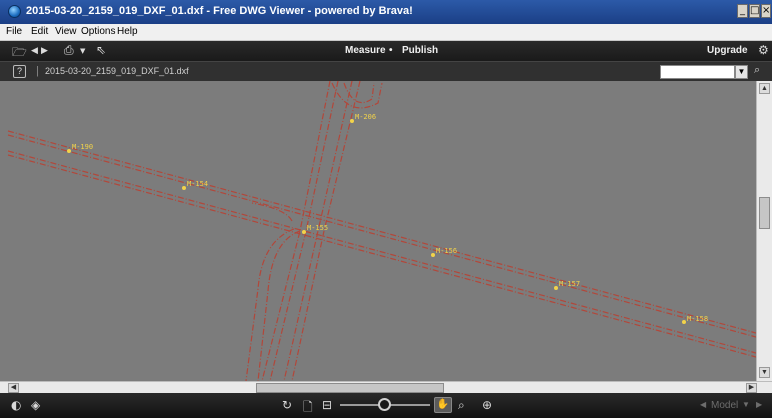  Describe the element at coordinates (350, 388) in the screenshot. I see `horizontal-scroll-thumb` at that location.